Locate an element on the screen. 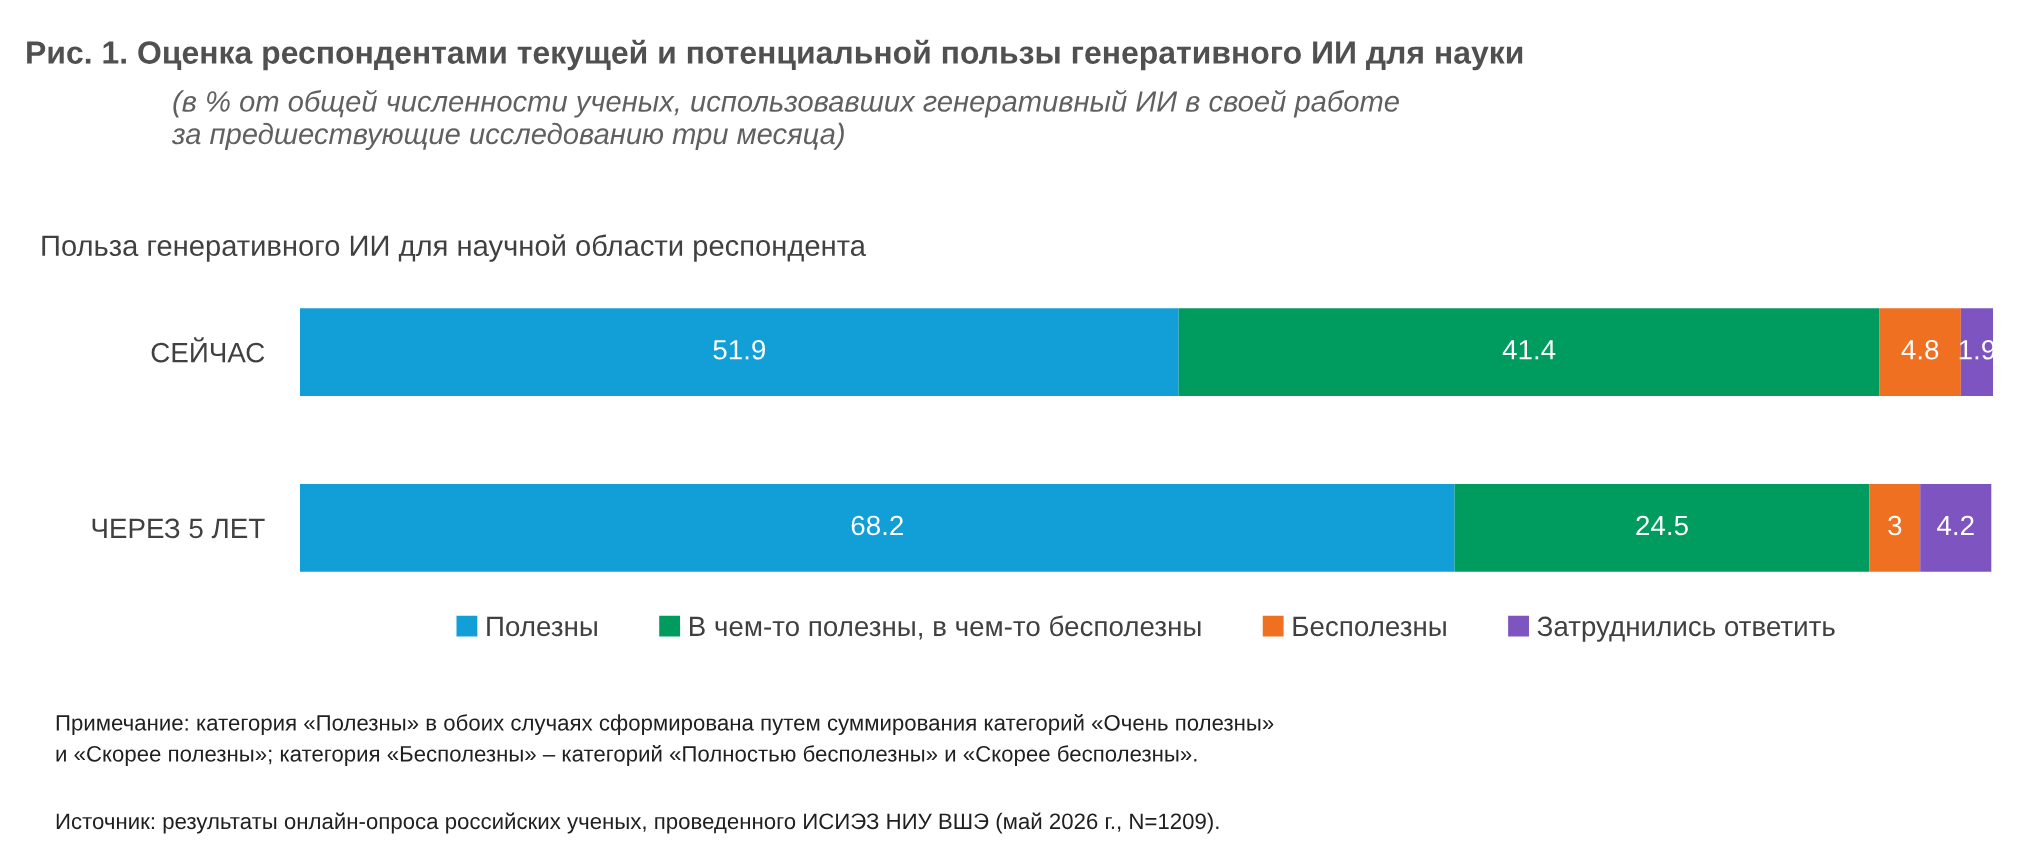  data-label: 51.9 is located at coordinates (739, 349).